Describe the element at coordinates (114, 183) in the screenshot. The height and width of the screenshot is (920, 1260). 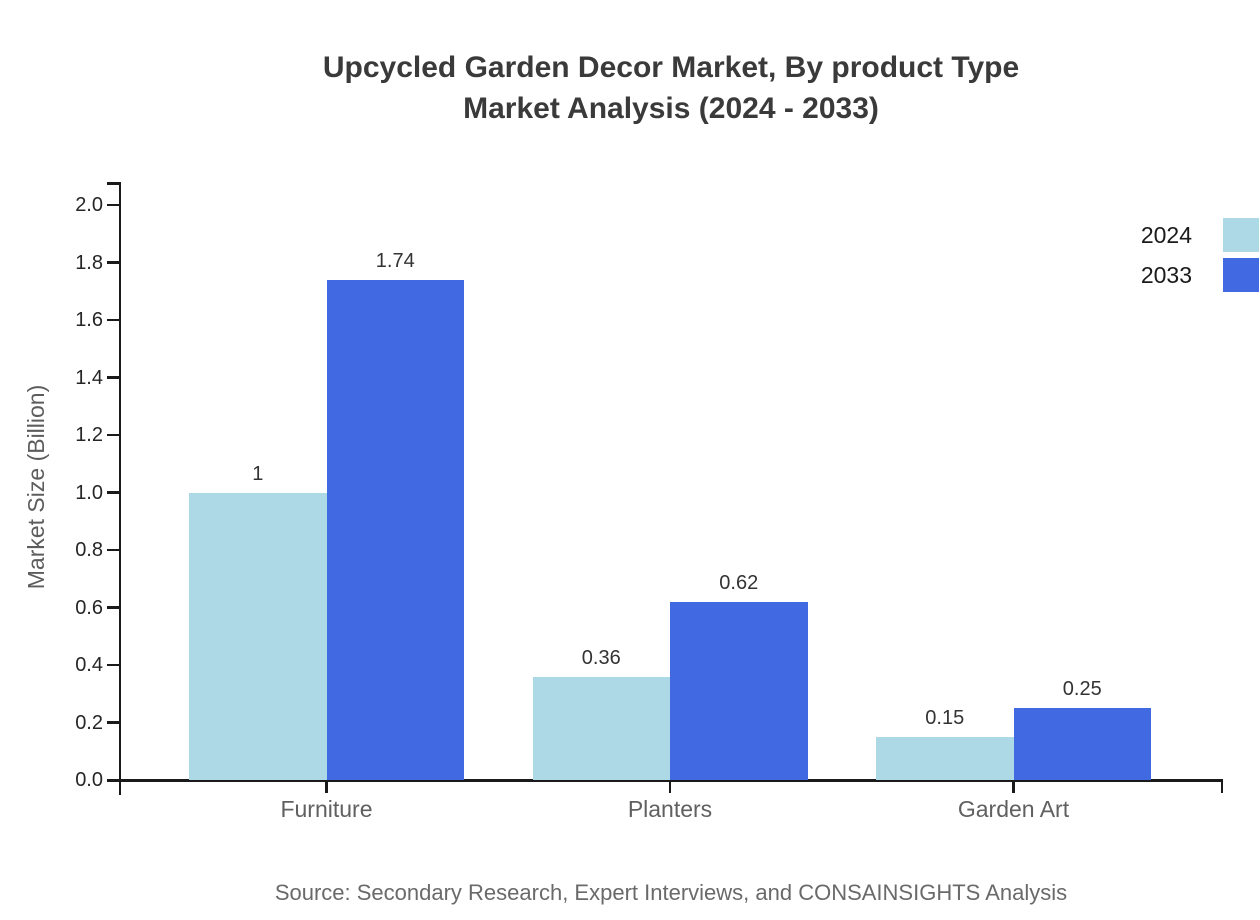
I see `y-axis-end-cap` at that location.